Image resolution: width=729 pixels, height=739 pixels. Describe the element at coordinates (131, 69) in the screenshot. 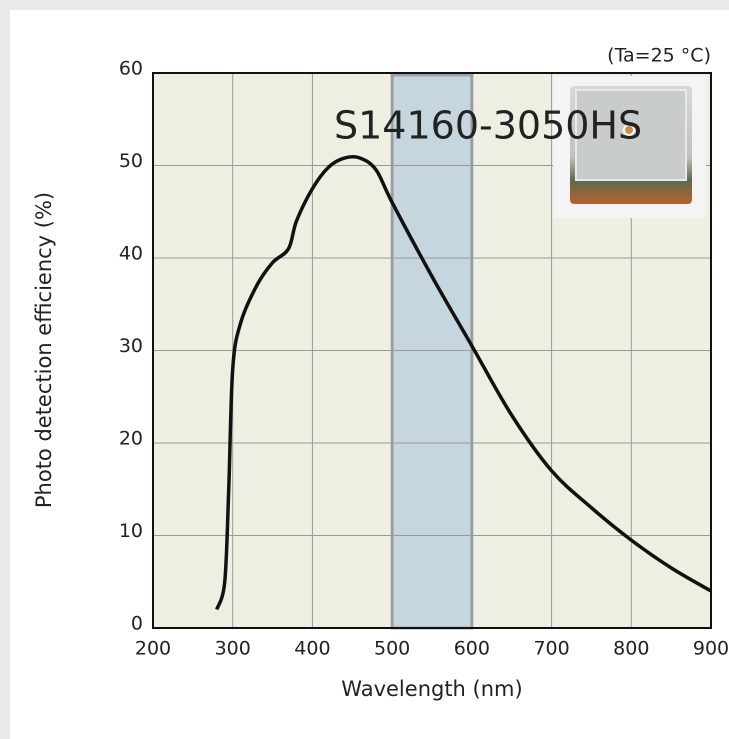

I see `y-tick-label: 60` at that location.